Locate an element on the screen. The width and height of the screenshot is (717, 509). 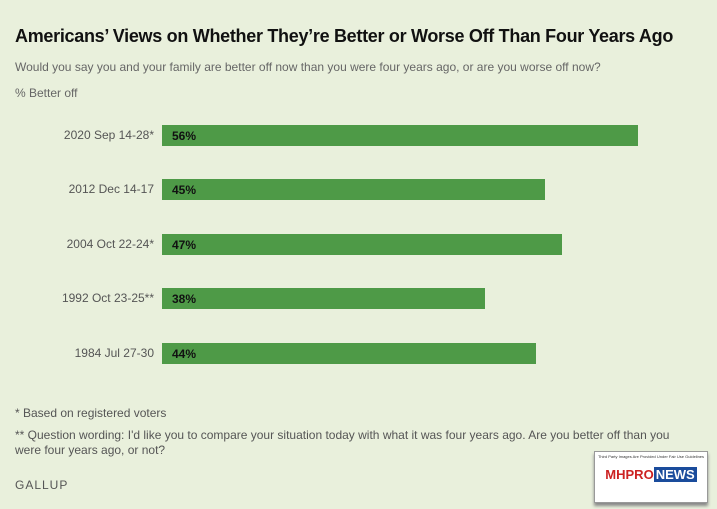
category-label: 2004 Oct 22-24* is located at coordinates (110, 244).